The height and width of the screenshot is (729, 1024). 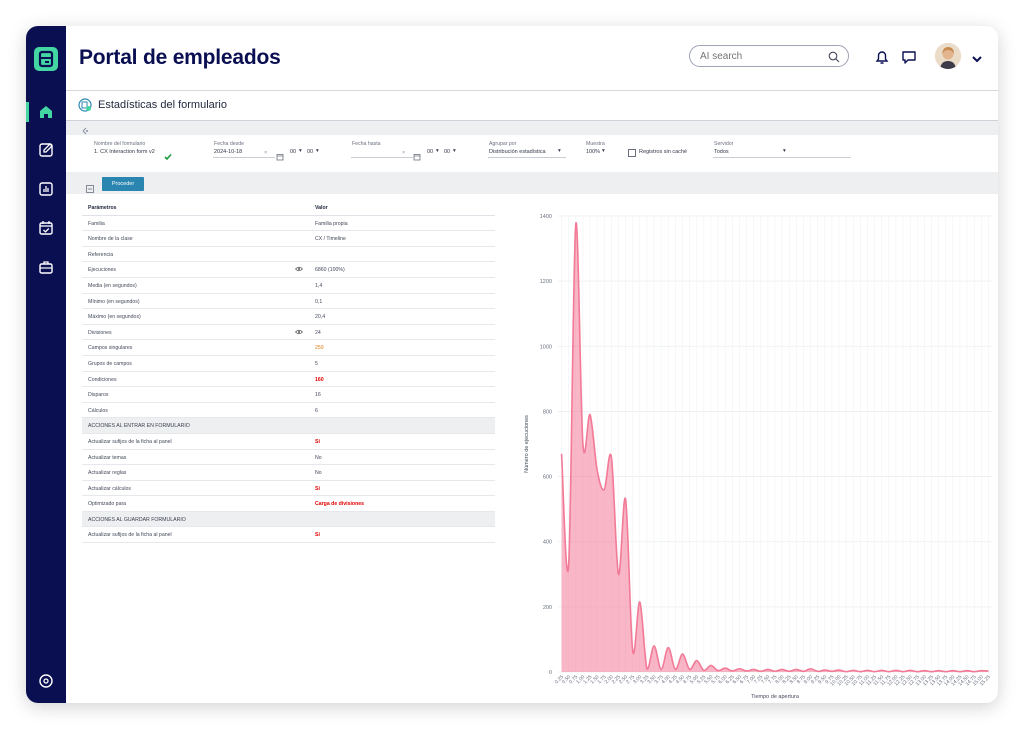 What do you see at coordinates (288, 302) in the screenshot?
I see `table-row: Mínimo (en segundos) 0,1` at bounding box center [288, 302].